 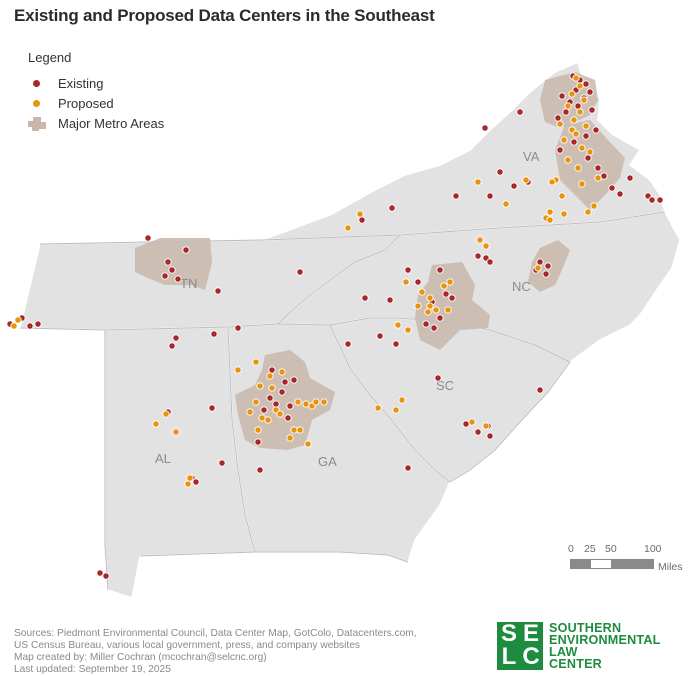 What do you see at coordinates (92, 669) in the screenshot?
I see `last-updated: Last updated: September 19, 2025` at bounding box center [92, 669].